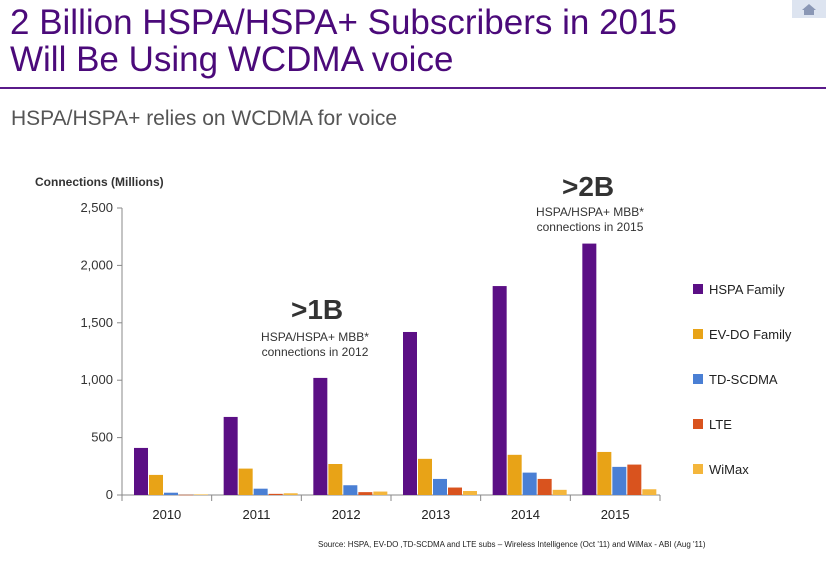  What do you see at coordinates (232, 59) in the screenshot?
I see `title-line-2: Will Be Using WCDMA voice` at bounding box center [232, 59].